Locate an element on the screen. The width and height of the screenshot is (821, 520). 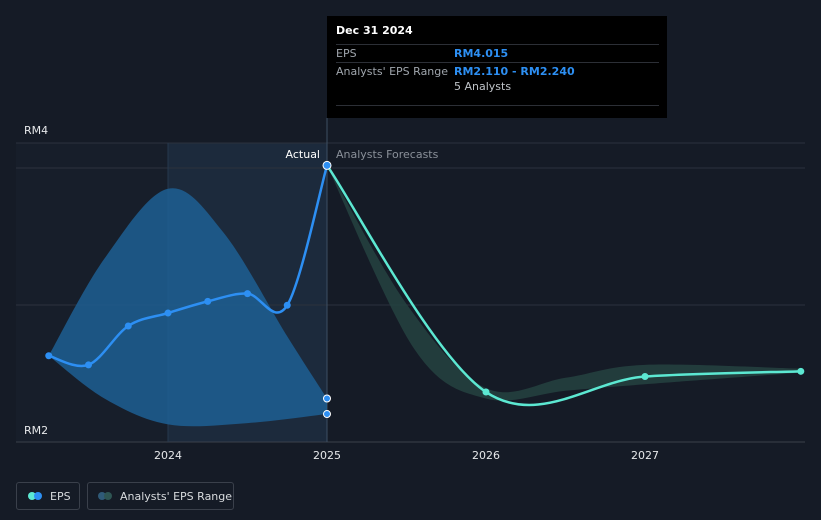
tooltip-analysts-row: 5 Analysts is located at coordinates (497, 93).